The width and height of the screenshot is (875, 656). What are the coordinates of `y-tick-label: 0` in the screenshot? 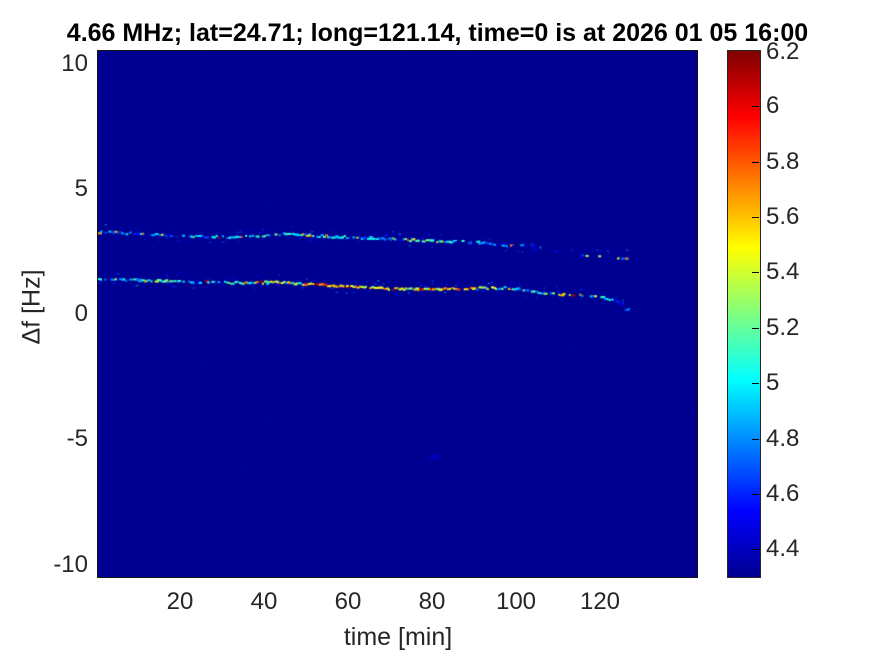 It's located at (81, 313).